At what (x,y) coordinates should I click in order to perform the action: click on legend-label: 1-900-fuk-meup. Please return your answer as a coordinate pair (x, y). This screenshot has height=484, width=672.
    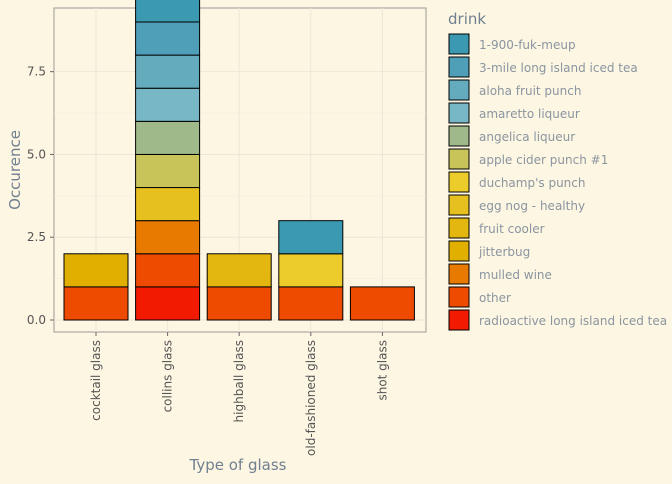
    Looking at the image, I should click on (527, 45).